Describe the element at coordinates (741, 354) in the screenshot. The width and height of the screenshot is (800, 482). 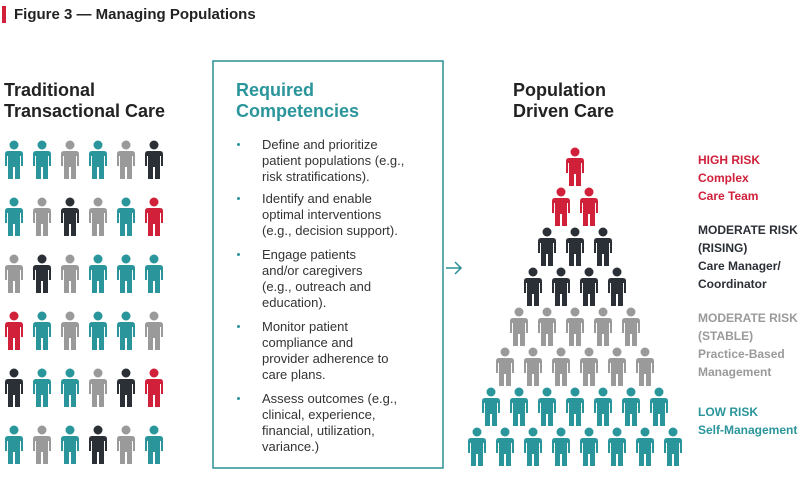
I see `tier-label: Practice-Based` at that location.